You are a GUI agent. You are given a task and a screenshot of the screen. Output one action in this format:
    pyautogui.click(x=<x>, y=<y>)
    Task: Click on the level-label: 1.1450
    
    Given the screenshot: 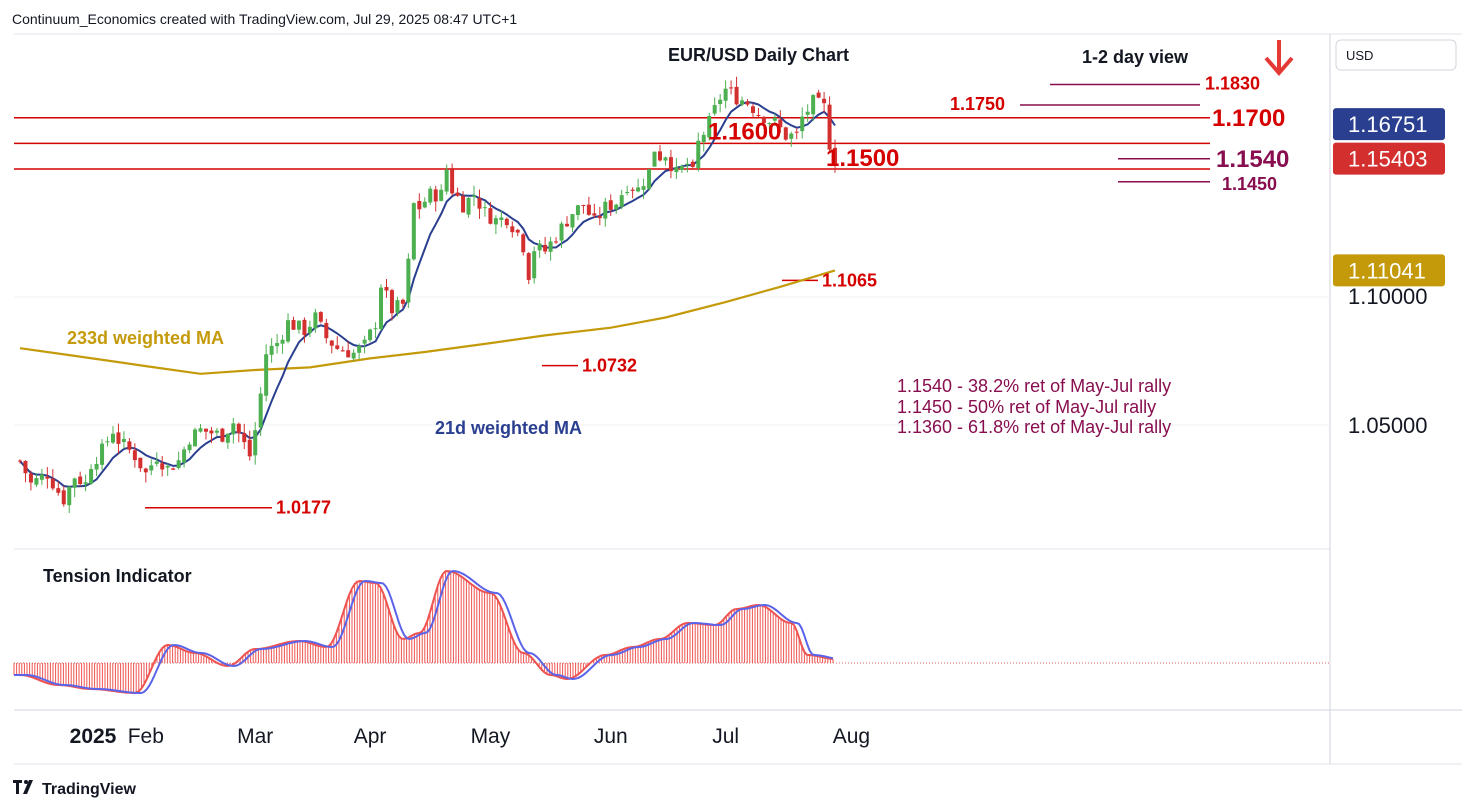 What is the action you would take?
    pyautogui.click(x=1249, y=184)
    